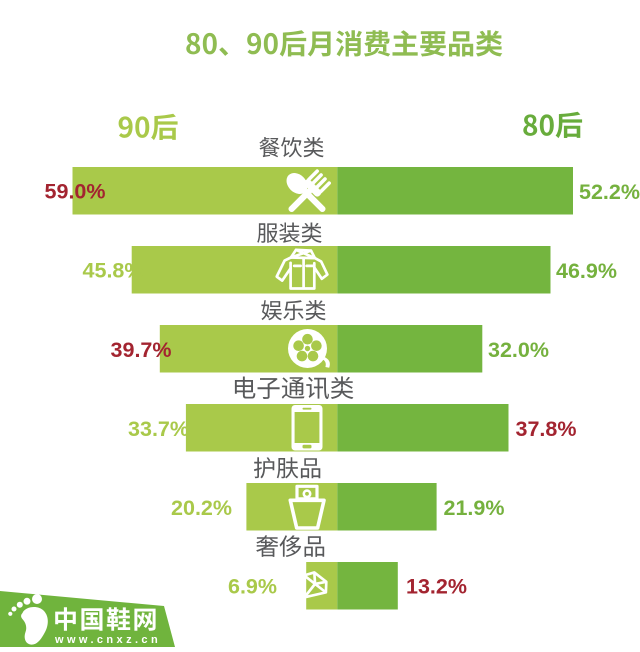 Image resolution: width=640 pixels, height=652 pixels. Describe the element at coordinates (609, 192) in the screenshot. I see `svg-text: 52.2%` at that location.